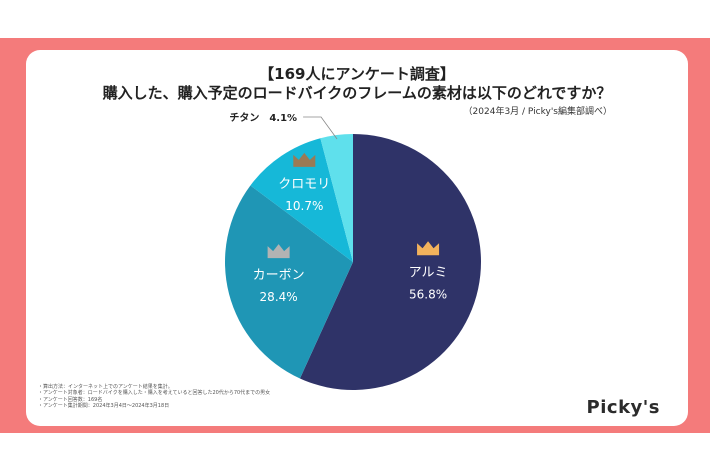 Image resolution: width=710 pixels, height=474 pixels. What do you see at coordinates (104, 406) in the screenshot?
I see `note-period: ・アンケート集計期間：2024年3月4日〜2024年3月18日` at bounding box center [104, 406].